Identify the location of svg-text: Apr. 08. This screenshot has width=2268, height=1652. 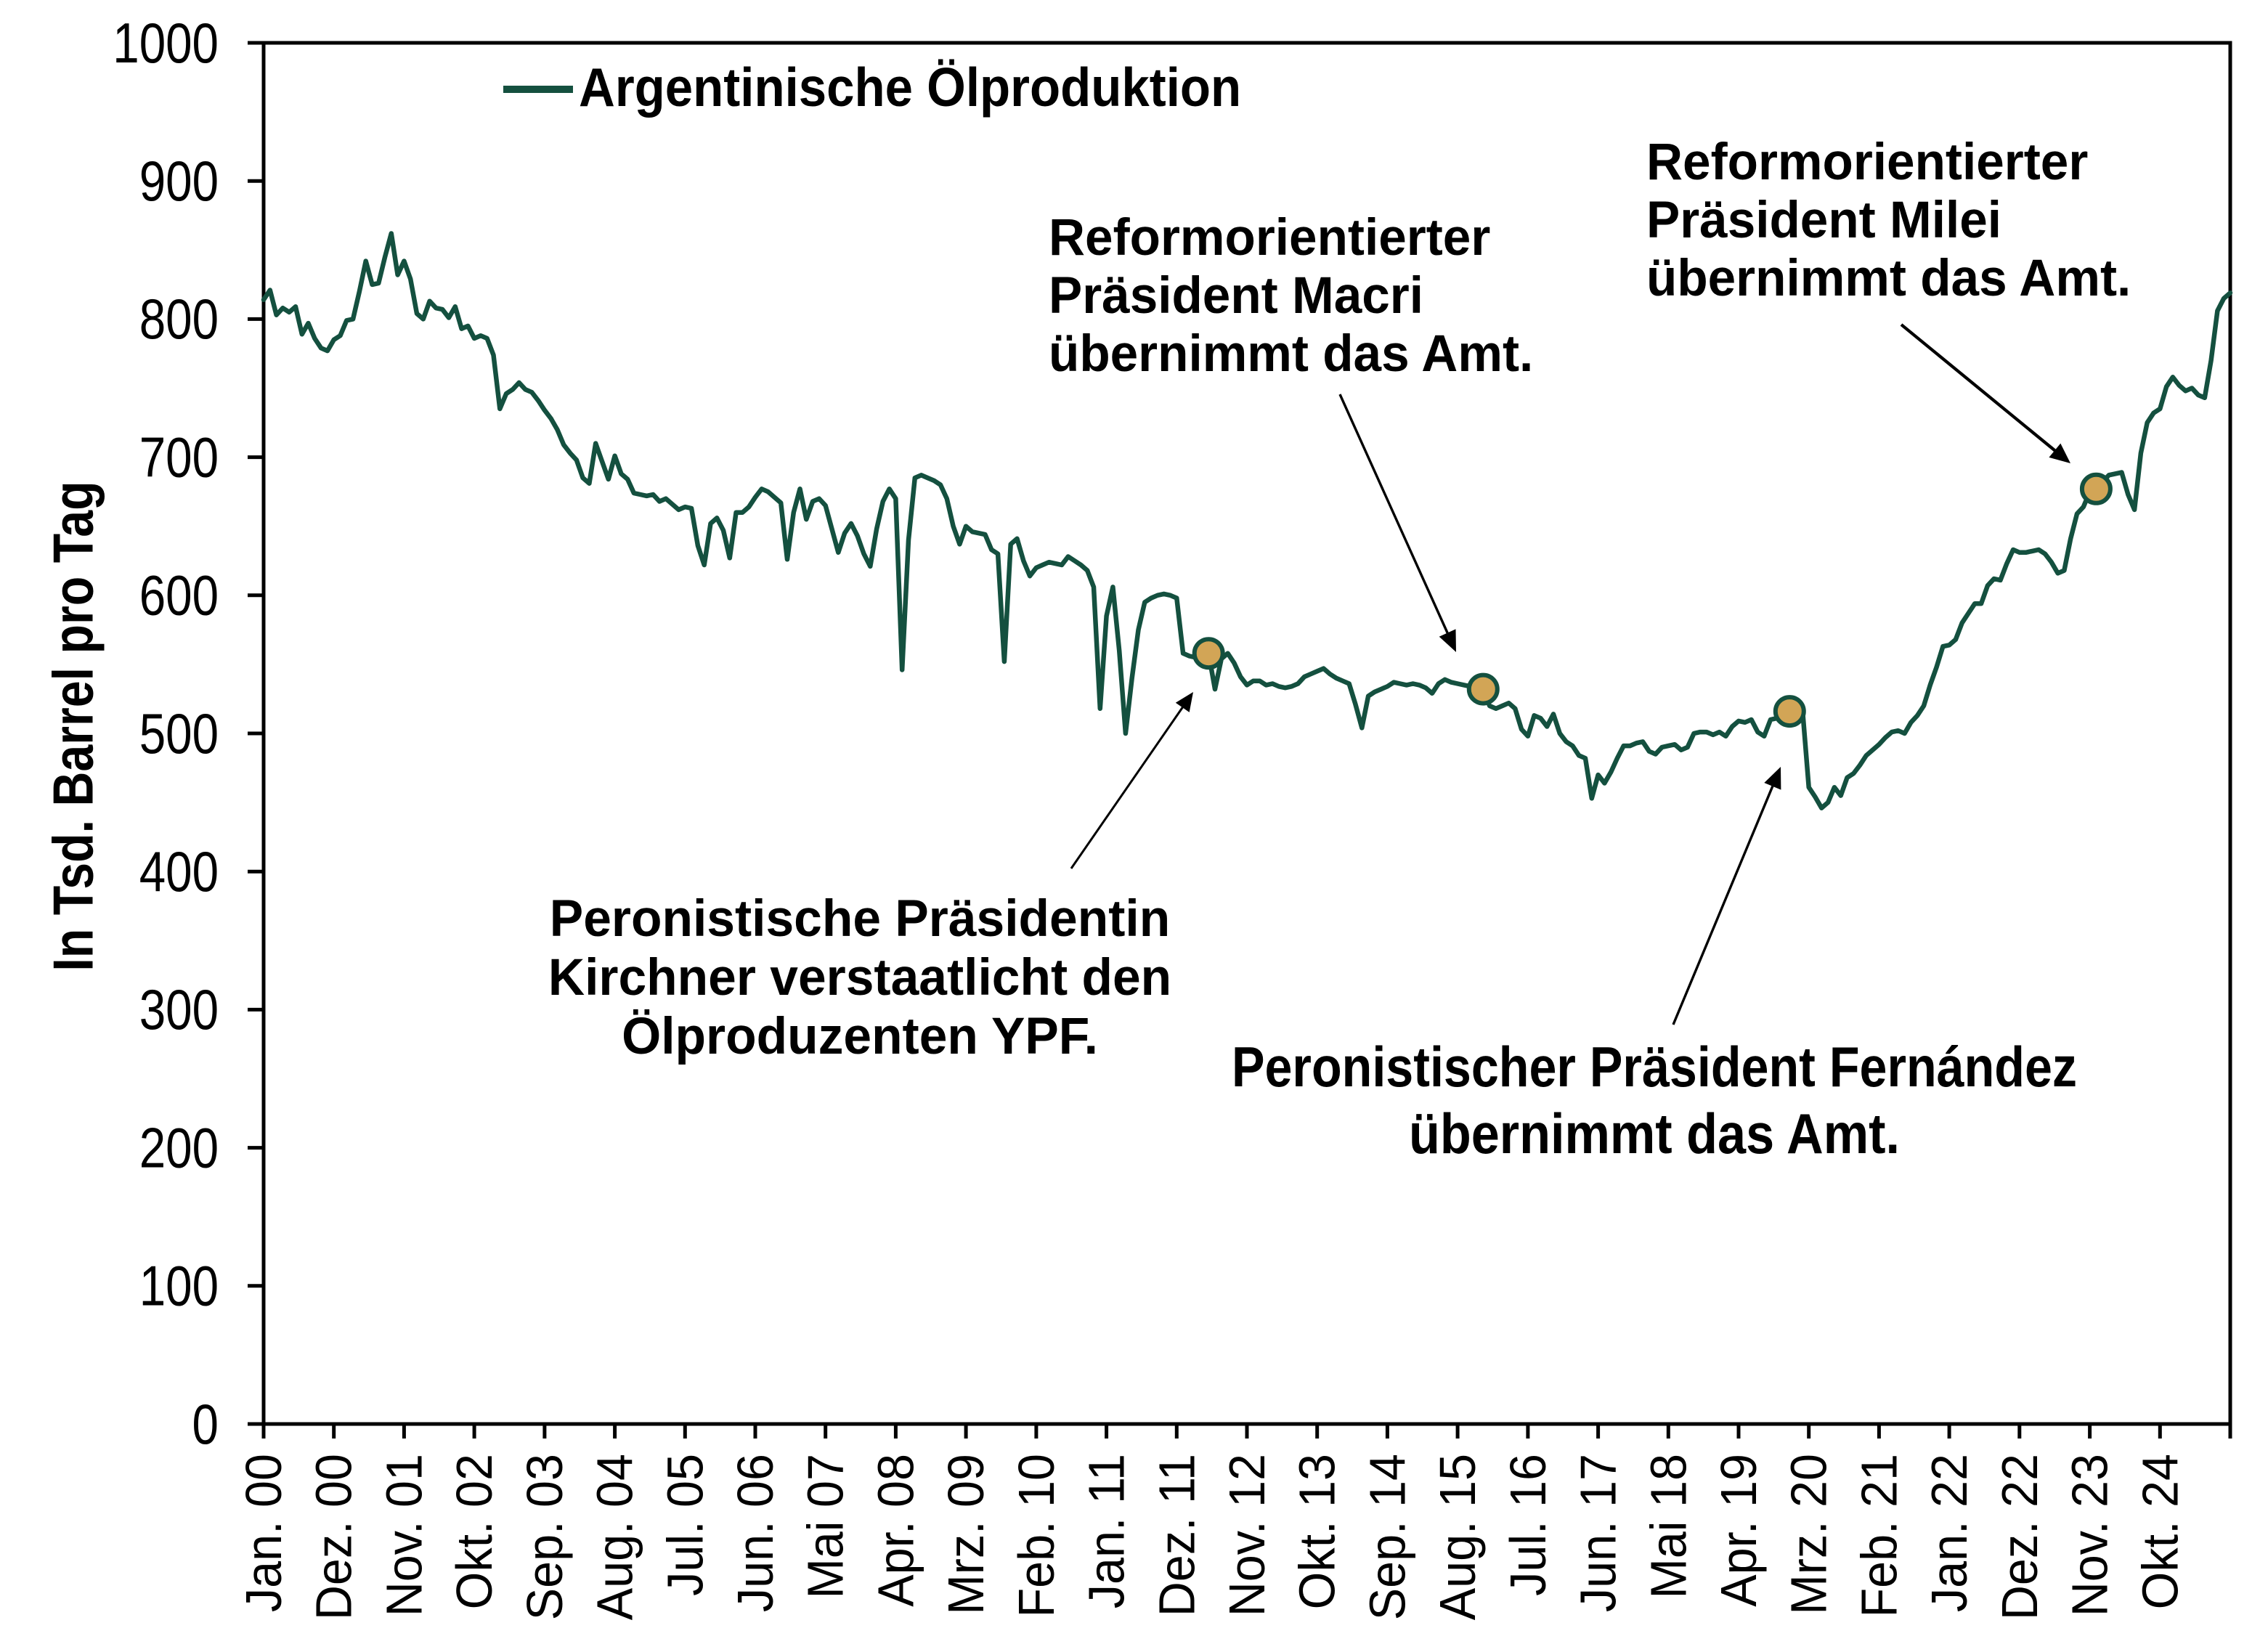
(896, 1531).